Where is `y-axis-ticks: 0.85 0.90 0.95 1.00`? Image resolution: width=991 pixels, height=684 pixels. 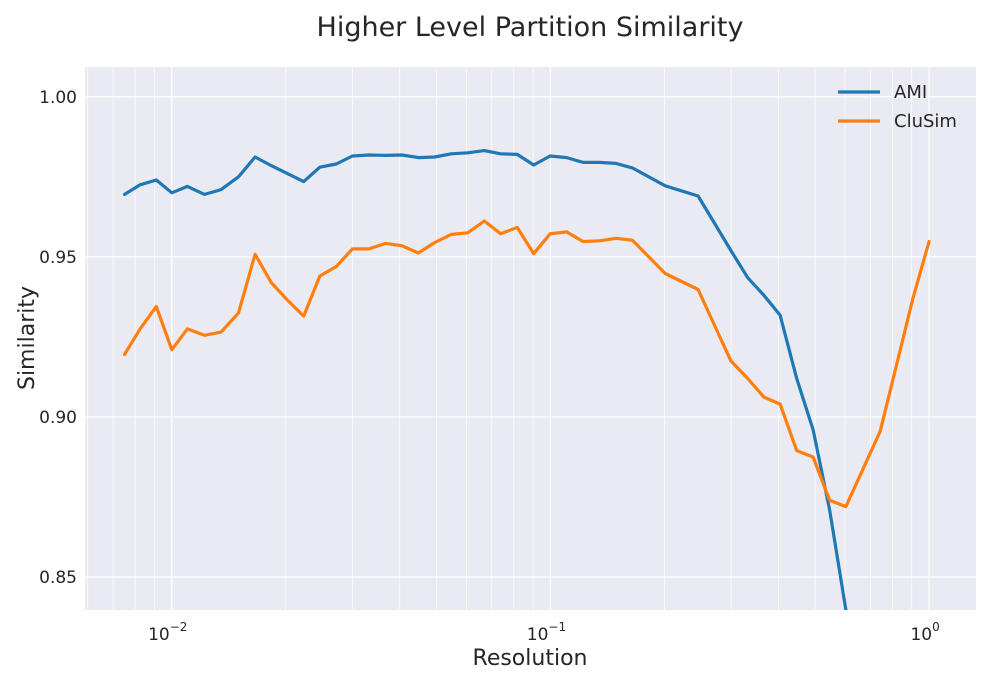 y-axis-ticks: 0.85 0.90 0.95 1.00 is located at coordinates (58, 338).